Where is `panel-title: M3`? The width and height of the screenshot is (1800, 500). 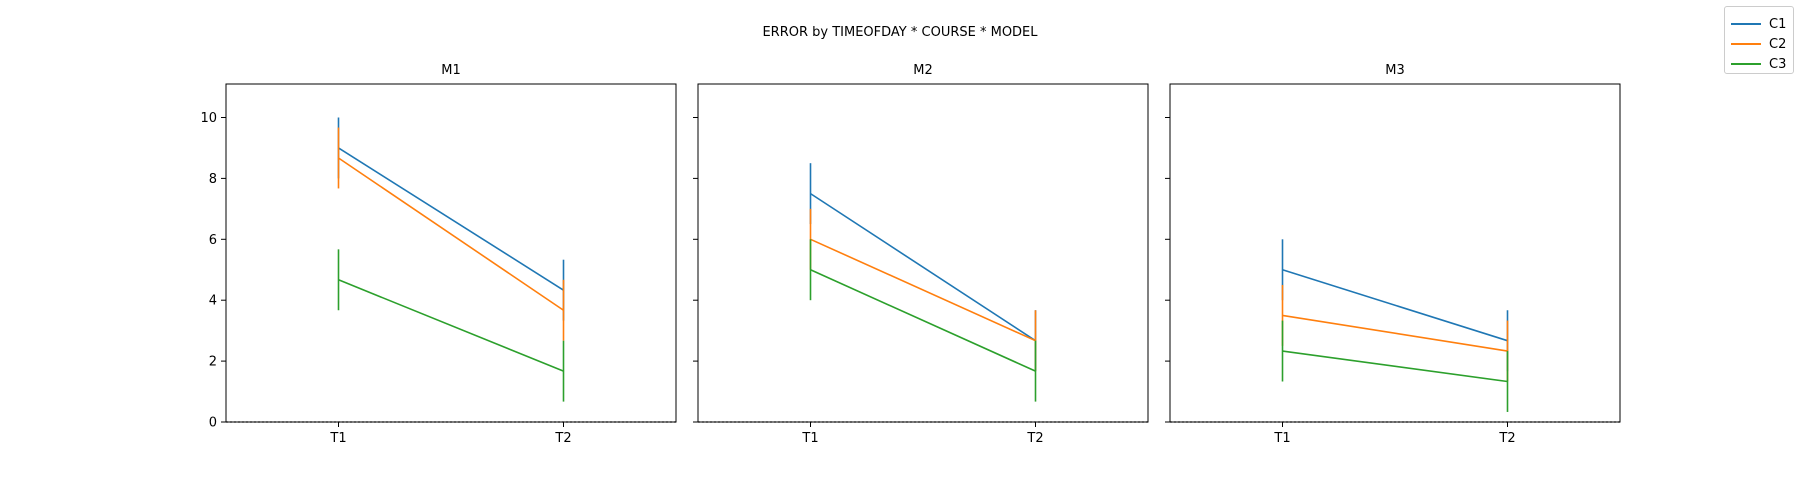
panel-title: M3 is located at coordinates (1395, 70).